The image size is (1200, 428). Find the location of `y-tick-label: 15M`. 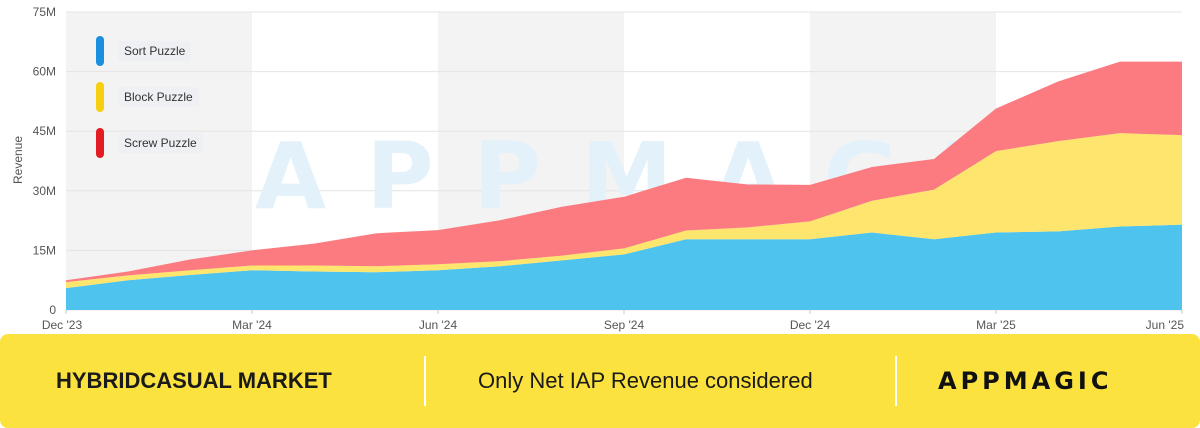

y-tick-label: 15M is located at coordinates (44, 250).